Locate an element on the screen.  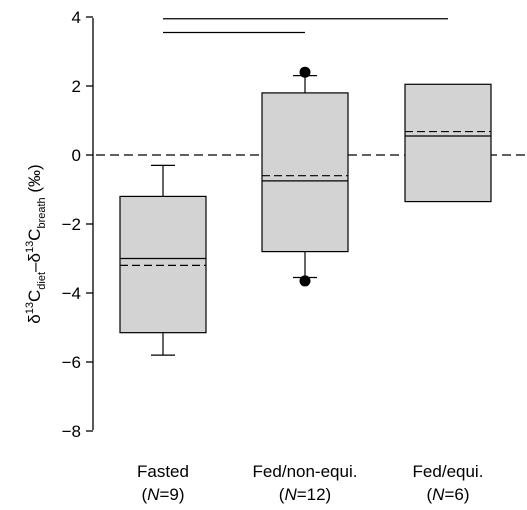
category-label: Fed/equi. is located at coordinates (448, 471).